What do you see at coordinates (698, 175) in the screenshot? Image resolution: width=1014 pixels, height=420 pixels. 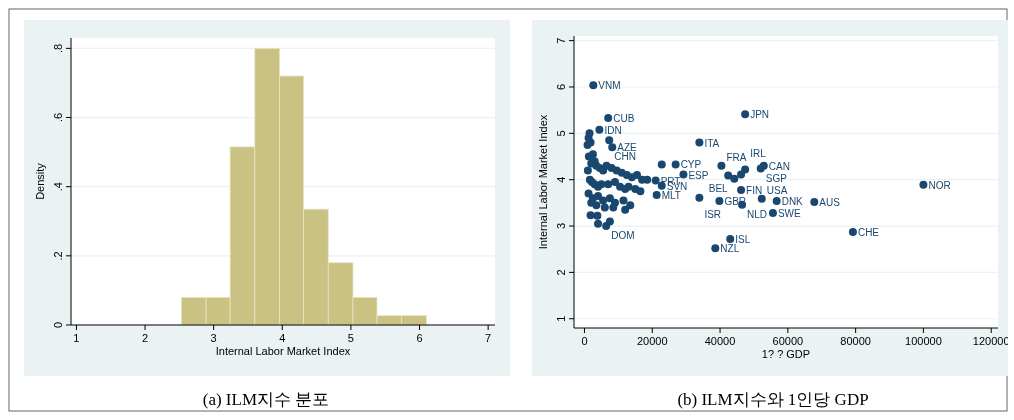 I see `annotation: ESP` at bounding box center [698, 175].